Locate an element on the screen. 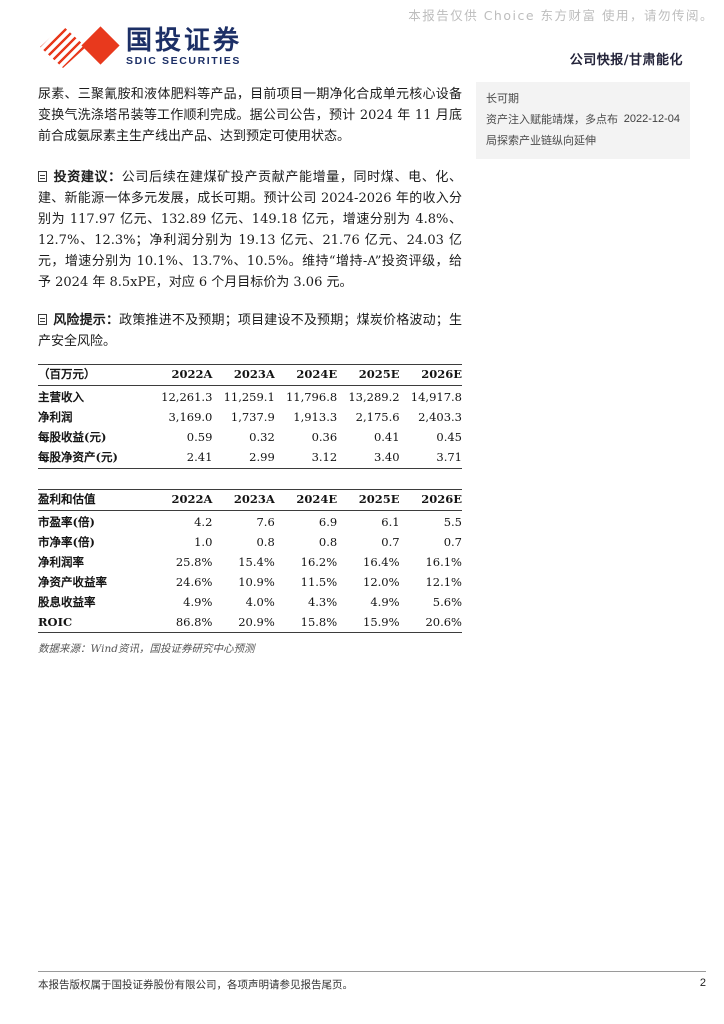 The width and height of the screenshot is (724, 1024). table-cell: 5.5 is located at coordinates (452, 521).